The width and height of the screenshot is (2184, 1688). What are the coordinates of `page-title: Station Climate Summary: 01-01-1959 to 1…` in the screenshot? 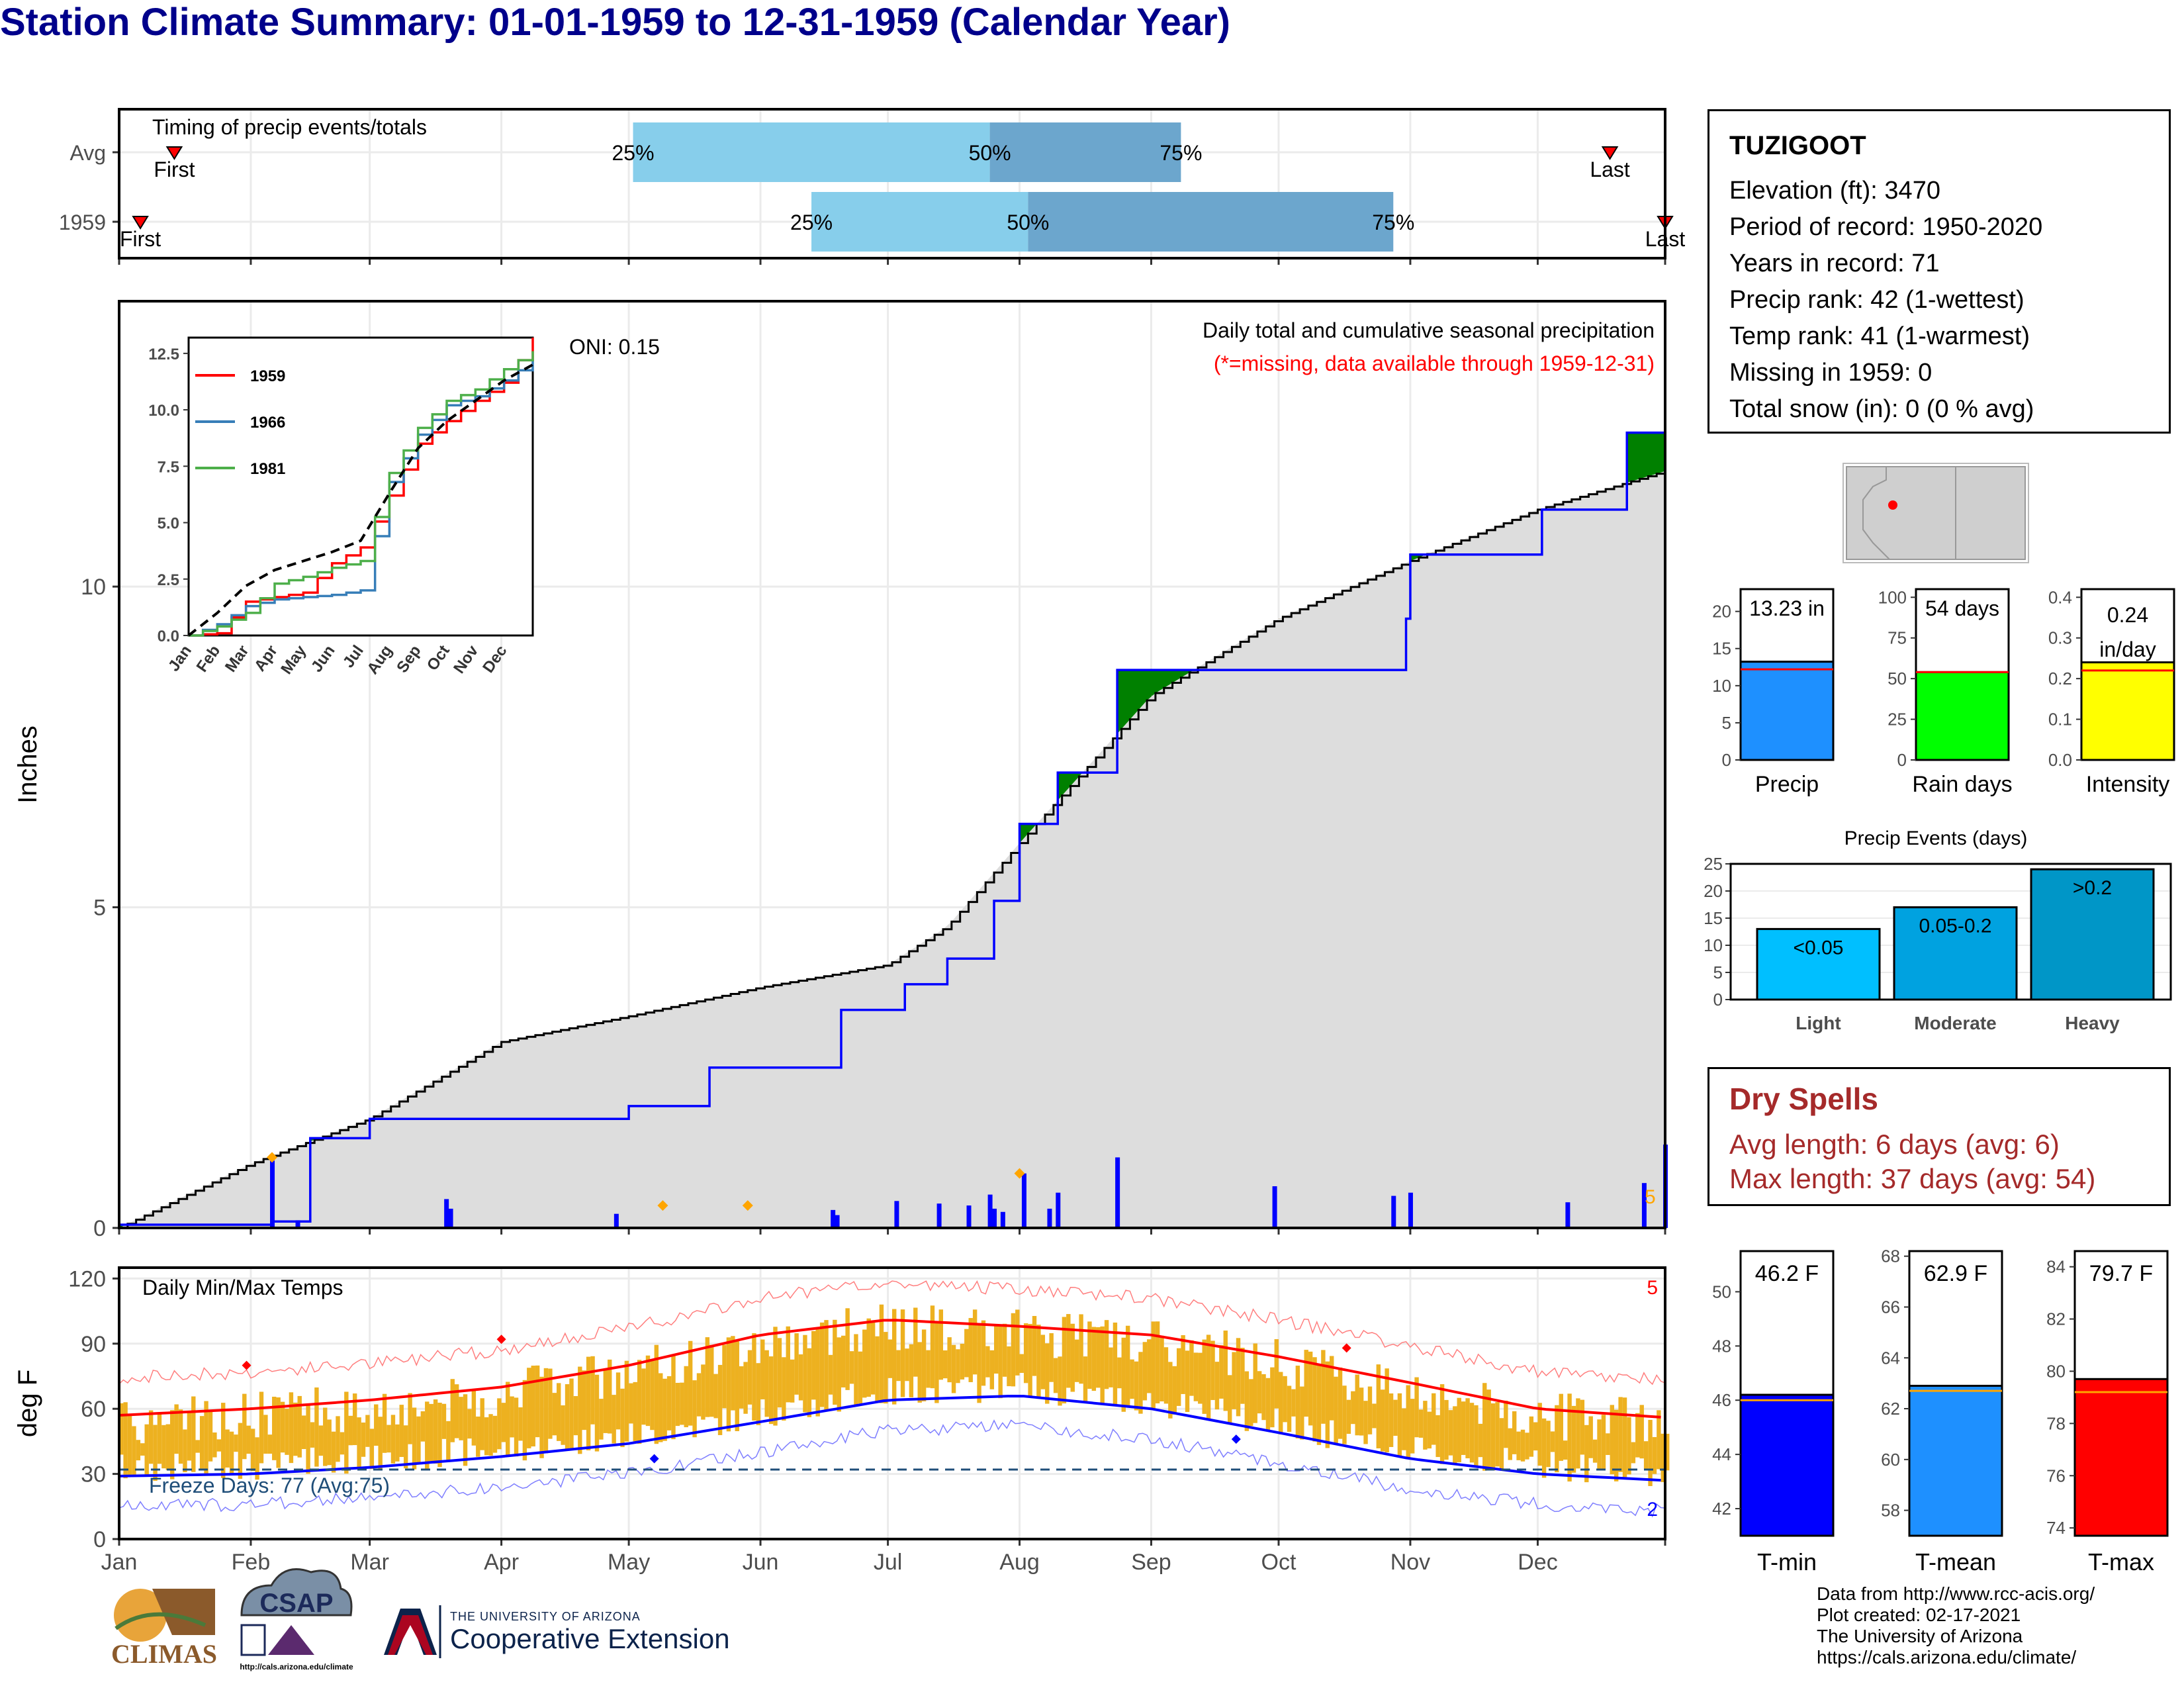 It's located at (615, 22).